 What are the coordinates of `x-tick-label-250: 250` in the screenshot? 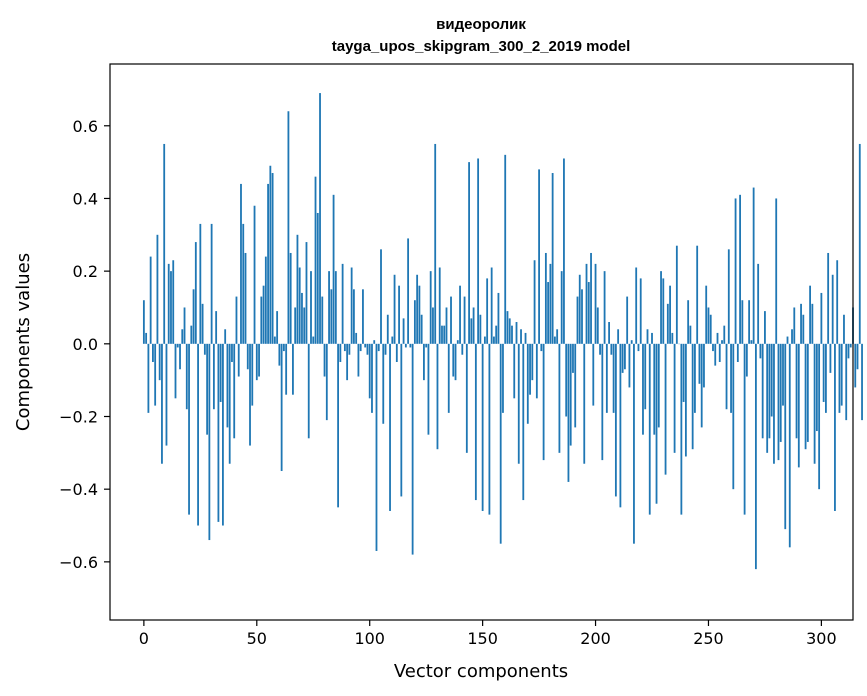 It's located at (708, 638).